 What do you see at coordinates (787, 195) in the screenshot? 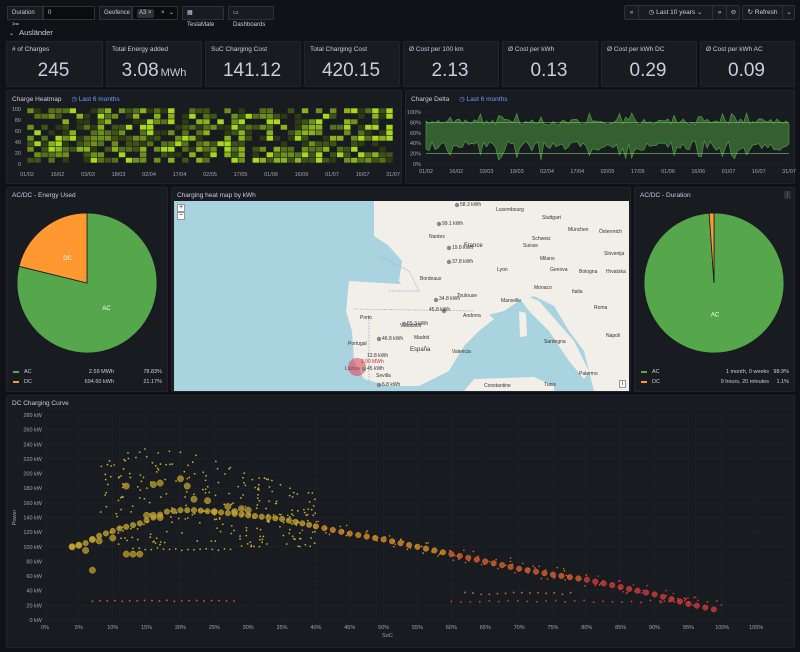
I see `panel-menu-icon: ⋮` at bounding box center [787, 195].